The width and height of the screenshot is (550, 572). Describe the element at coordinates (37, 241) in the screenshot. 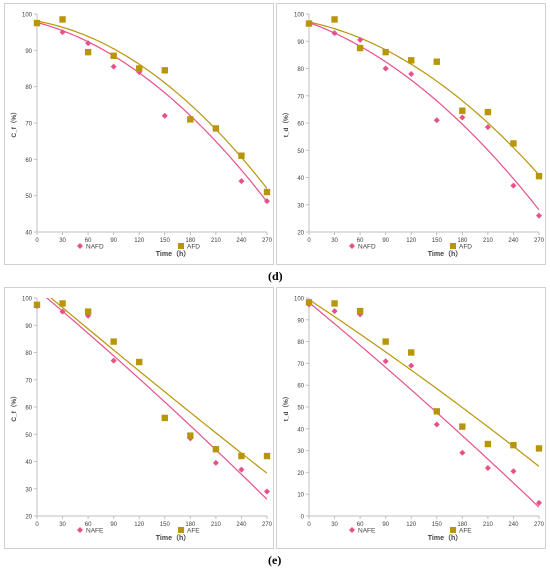

I see `x-tick-label: 0` at that location.